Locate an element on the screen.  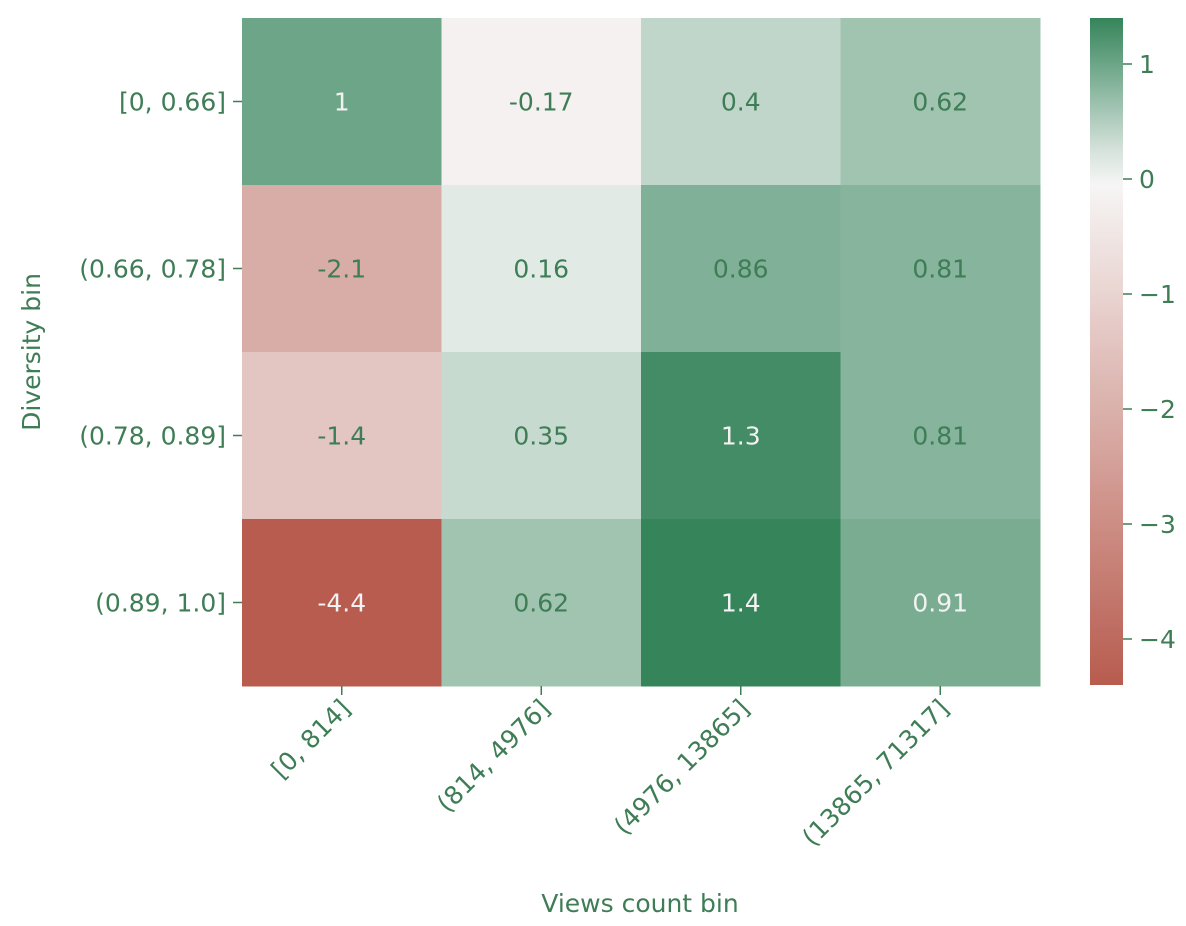
cell-value-label: 0.16 is located at coordinates (541, 269).